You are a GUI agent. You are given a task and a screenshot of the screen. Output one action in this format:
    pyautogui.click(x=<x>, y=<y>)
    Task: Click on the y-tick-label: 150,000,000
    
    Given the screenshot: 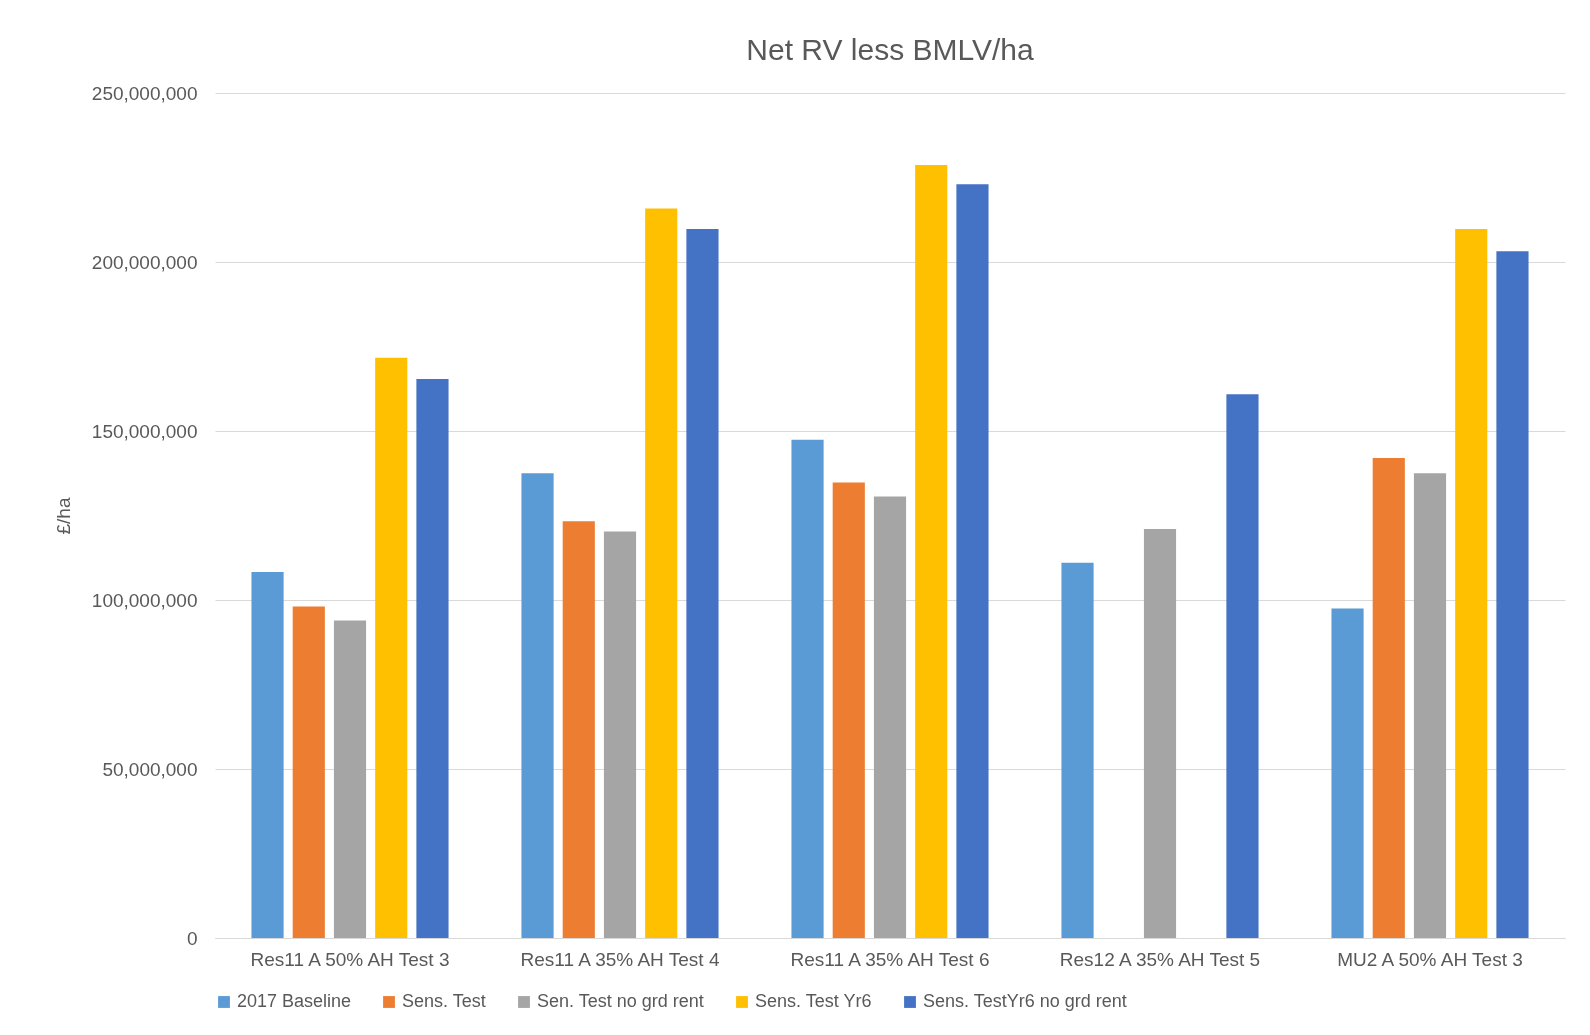 What is the action you would take?
    pyautogui.click(x=144, y=431)
    